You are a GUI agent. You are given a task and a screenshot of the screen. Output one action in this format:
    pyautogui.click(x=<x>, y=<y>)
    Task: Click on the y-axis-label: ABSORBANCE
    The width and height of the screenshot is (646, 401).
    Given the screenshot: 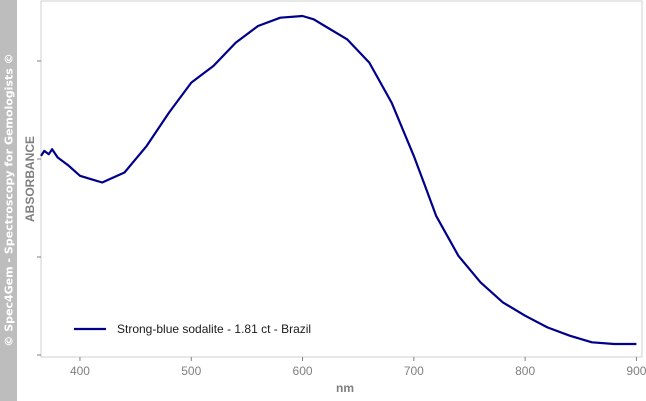 What is the action you would take?
    pyautogui.click(x=30, y=179)
    